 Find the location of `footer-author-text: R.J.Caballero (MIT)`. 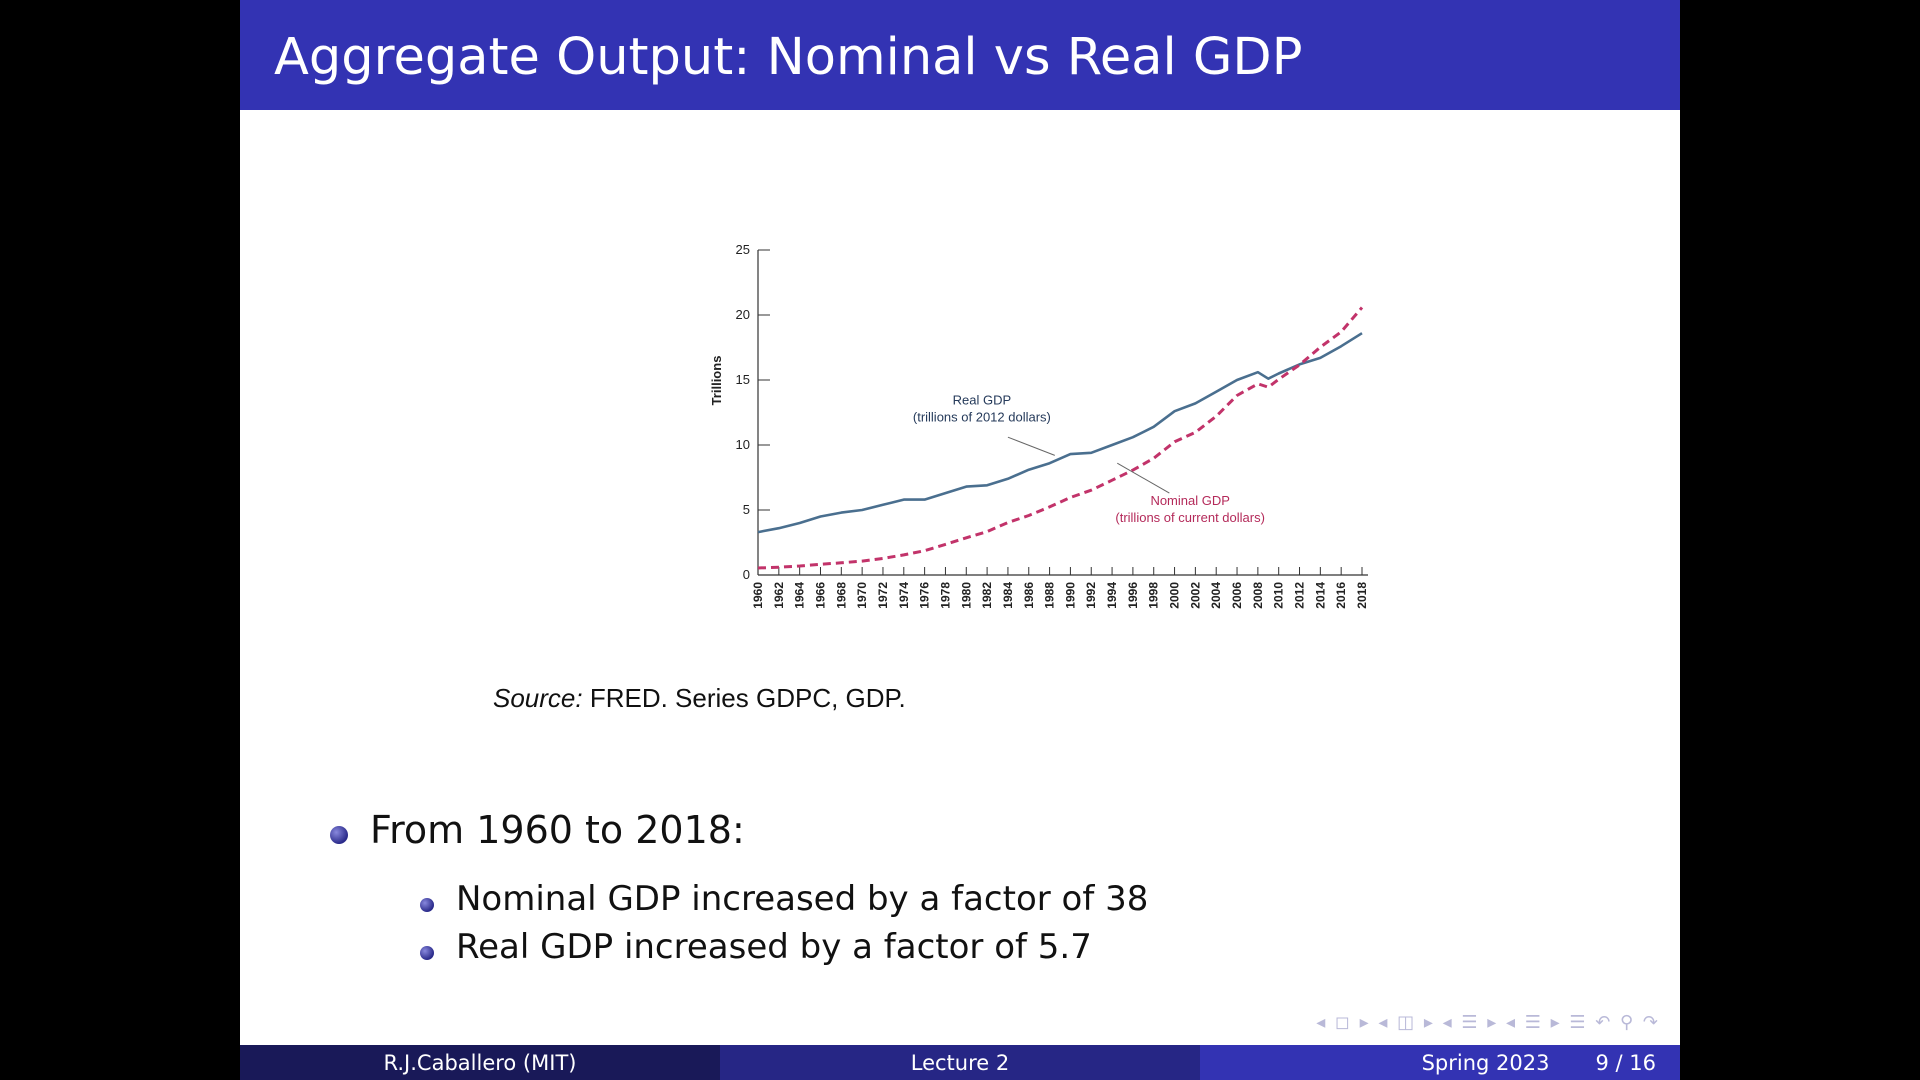

footer-author-text: R.J.Caballero (MIT) is located at coordinates (480, 1062).